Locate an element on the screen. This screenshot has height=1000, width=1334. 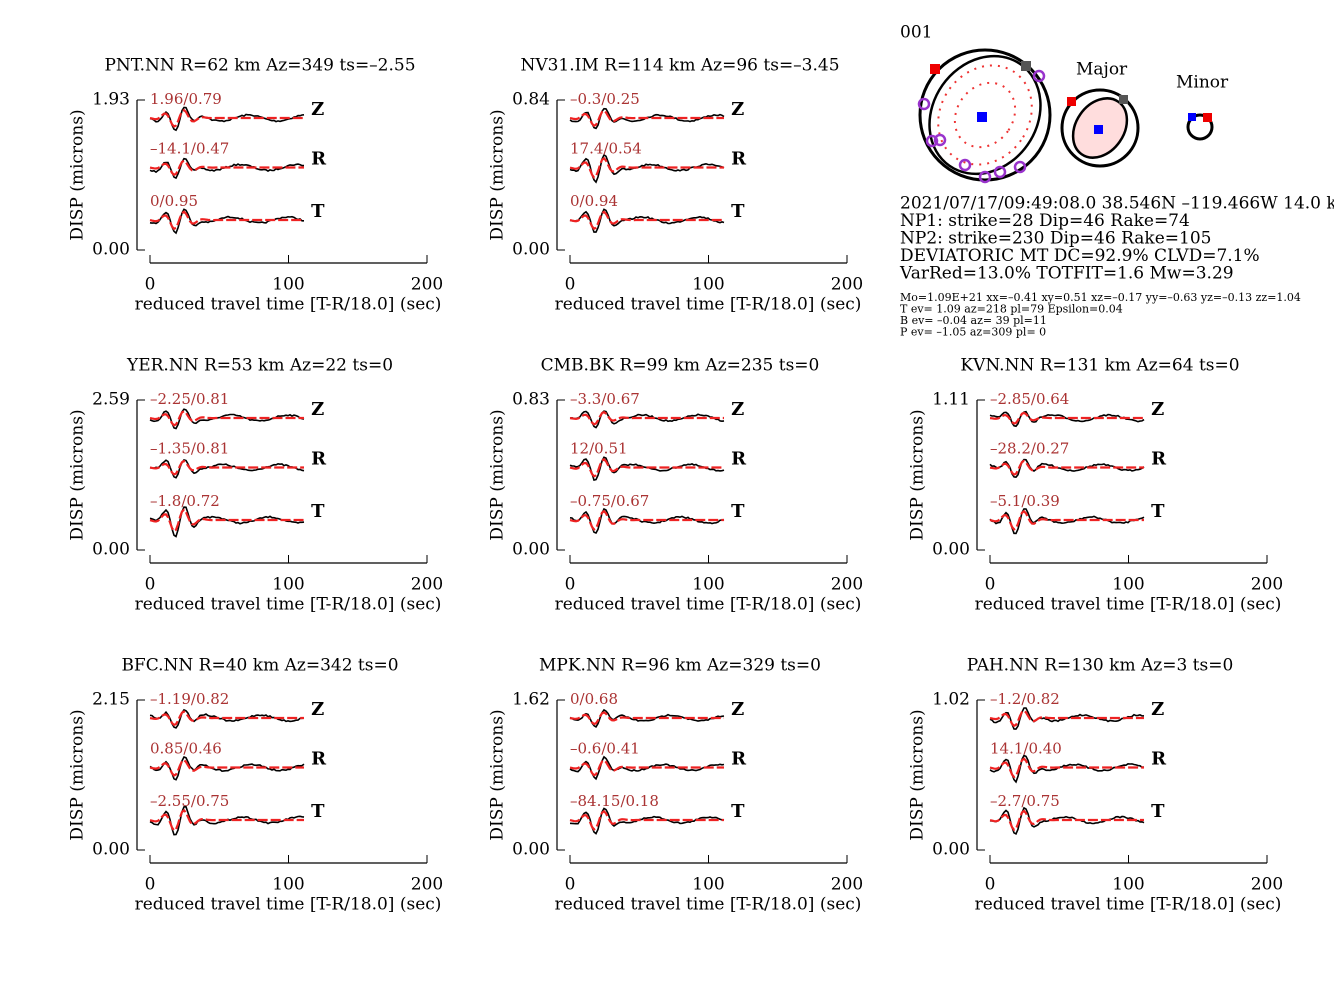
fit-annotation: 0/0.95 is located at coordinates (174, 201).